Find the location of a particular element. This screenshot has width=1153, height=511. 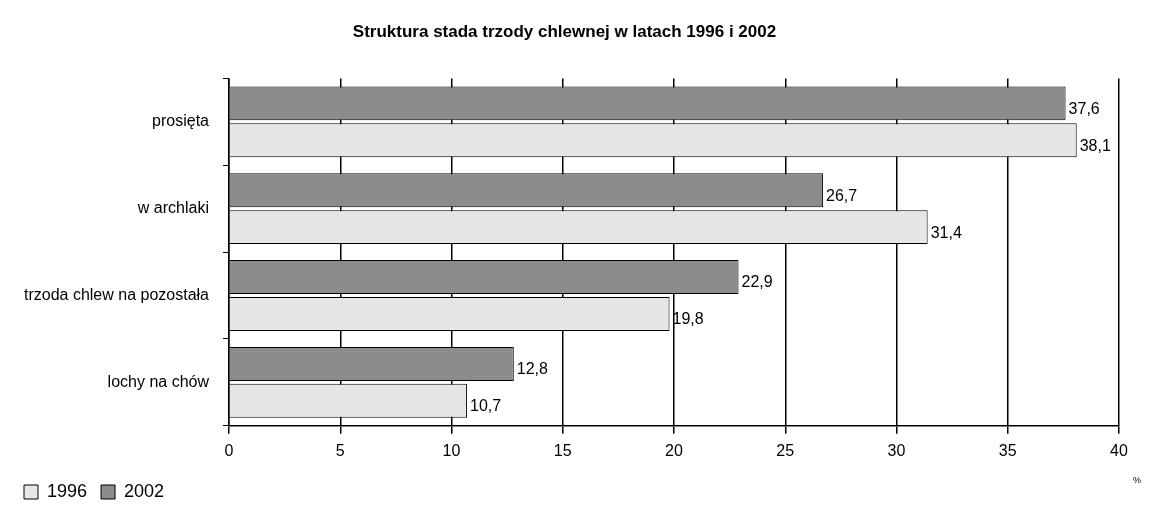

x-tick-label: 0 is located at coordinates (229, 450).